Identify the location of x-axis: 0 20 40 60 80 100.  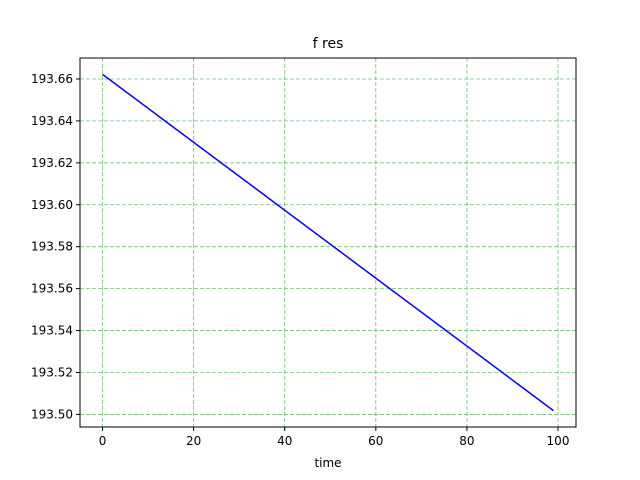
(334, 437).